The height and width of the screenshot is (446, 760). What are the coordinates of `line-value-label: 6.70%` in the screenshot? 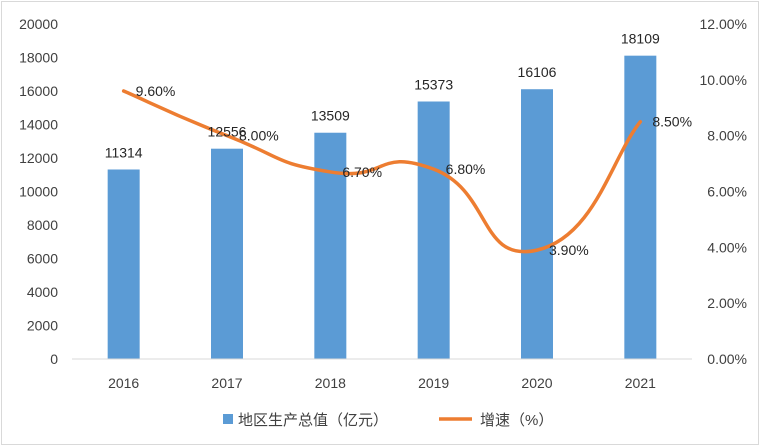 It's located at (362, 172).